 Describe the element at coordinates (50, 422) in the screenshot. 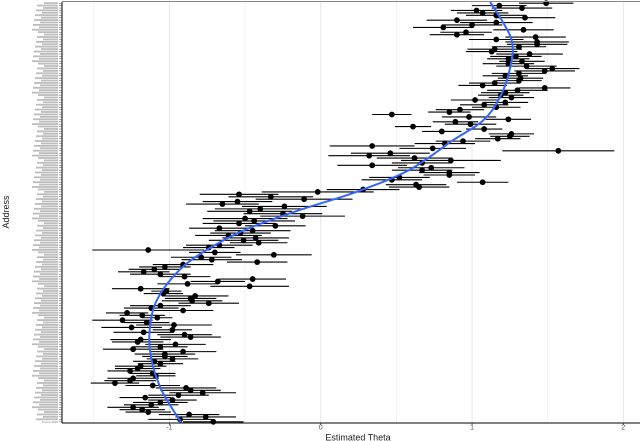

I see `y-tick-label: Trump 2019` at that location.